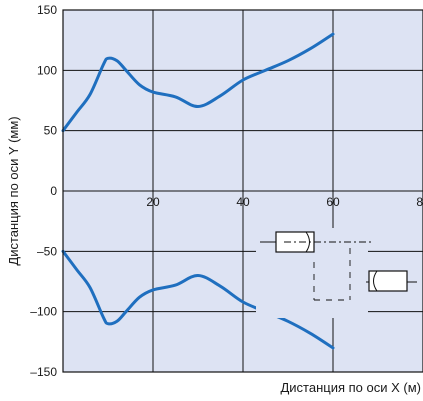 The width and height of the screenshot is (423, 401). Describe the element at coordinates (43, 372) in the screenshot. I see `y-tick-label: –150` at that location.